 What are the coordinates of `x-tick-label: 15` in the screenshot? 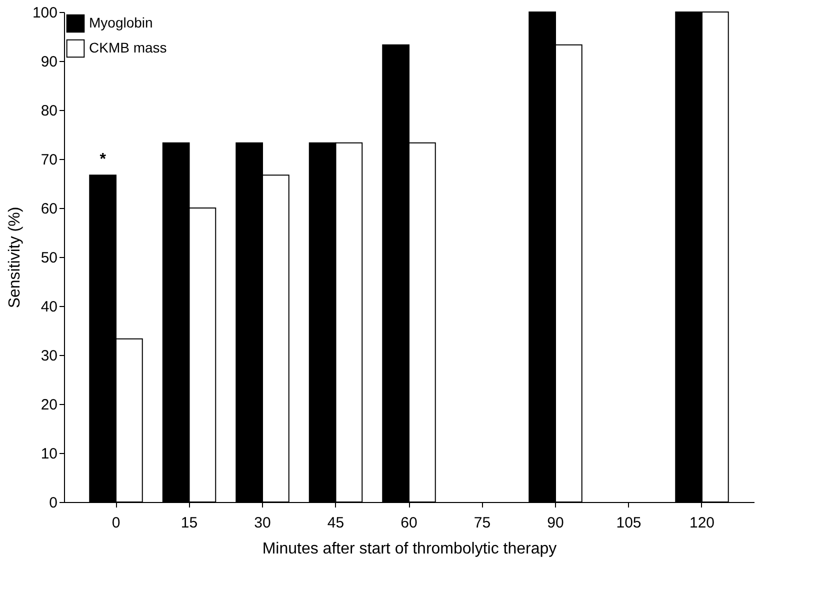 It's located at (189, 523).